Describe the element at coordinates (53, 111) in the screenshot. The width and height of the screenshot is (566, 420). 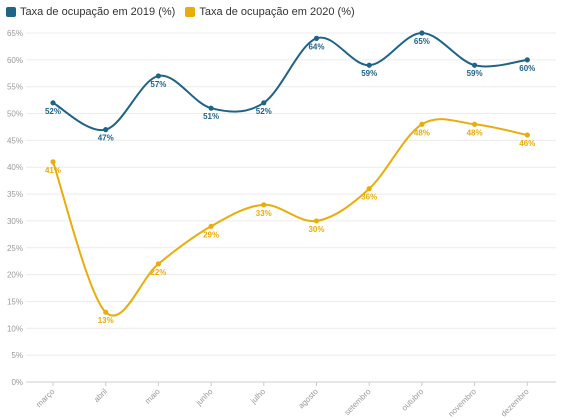
I see `data-label-2019-março: 52%` at that location.